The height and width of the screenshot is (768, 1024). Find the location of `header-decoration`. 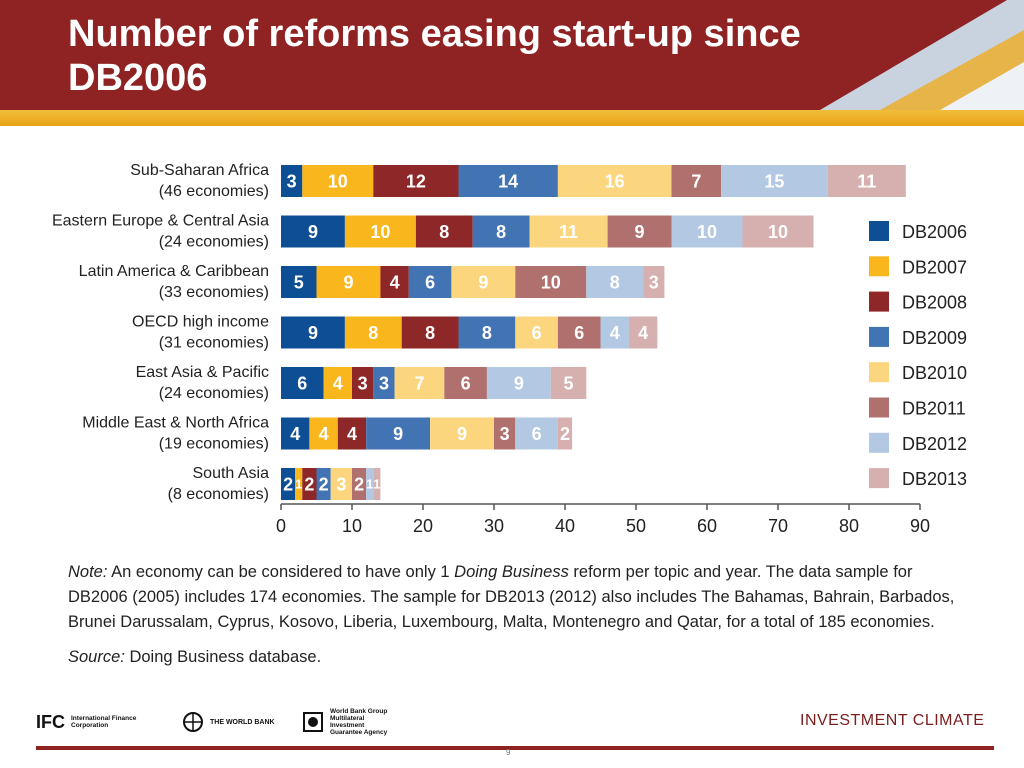

header-decoration is located at coordinates (922, 55).